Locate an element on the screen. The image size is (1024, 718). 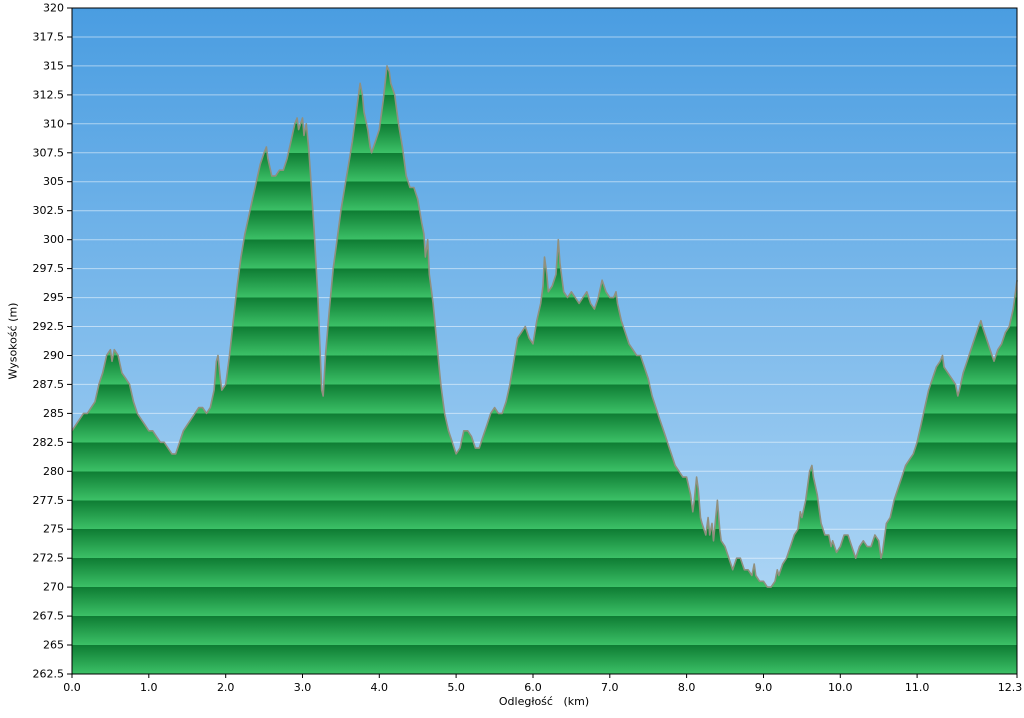
x-axis-title: Odległość (km) is located at coordinates (544, 701).